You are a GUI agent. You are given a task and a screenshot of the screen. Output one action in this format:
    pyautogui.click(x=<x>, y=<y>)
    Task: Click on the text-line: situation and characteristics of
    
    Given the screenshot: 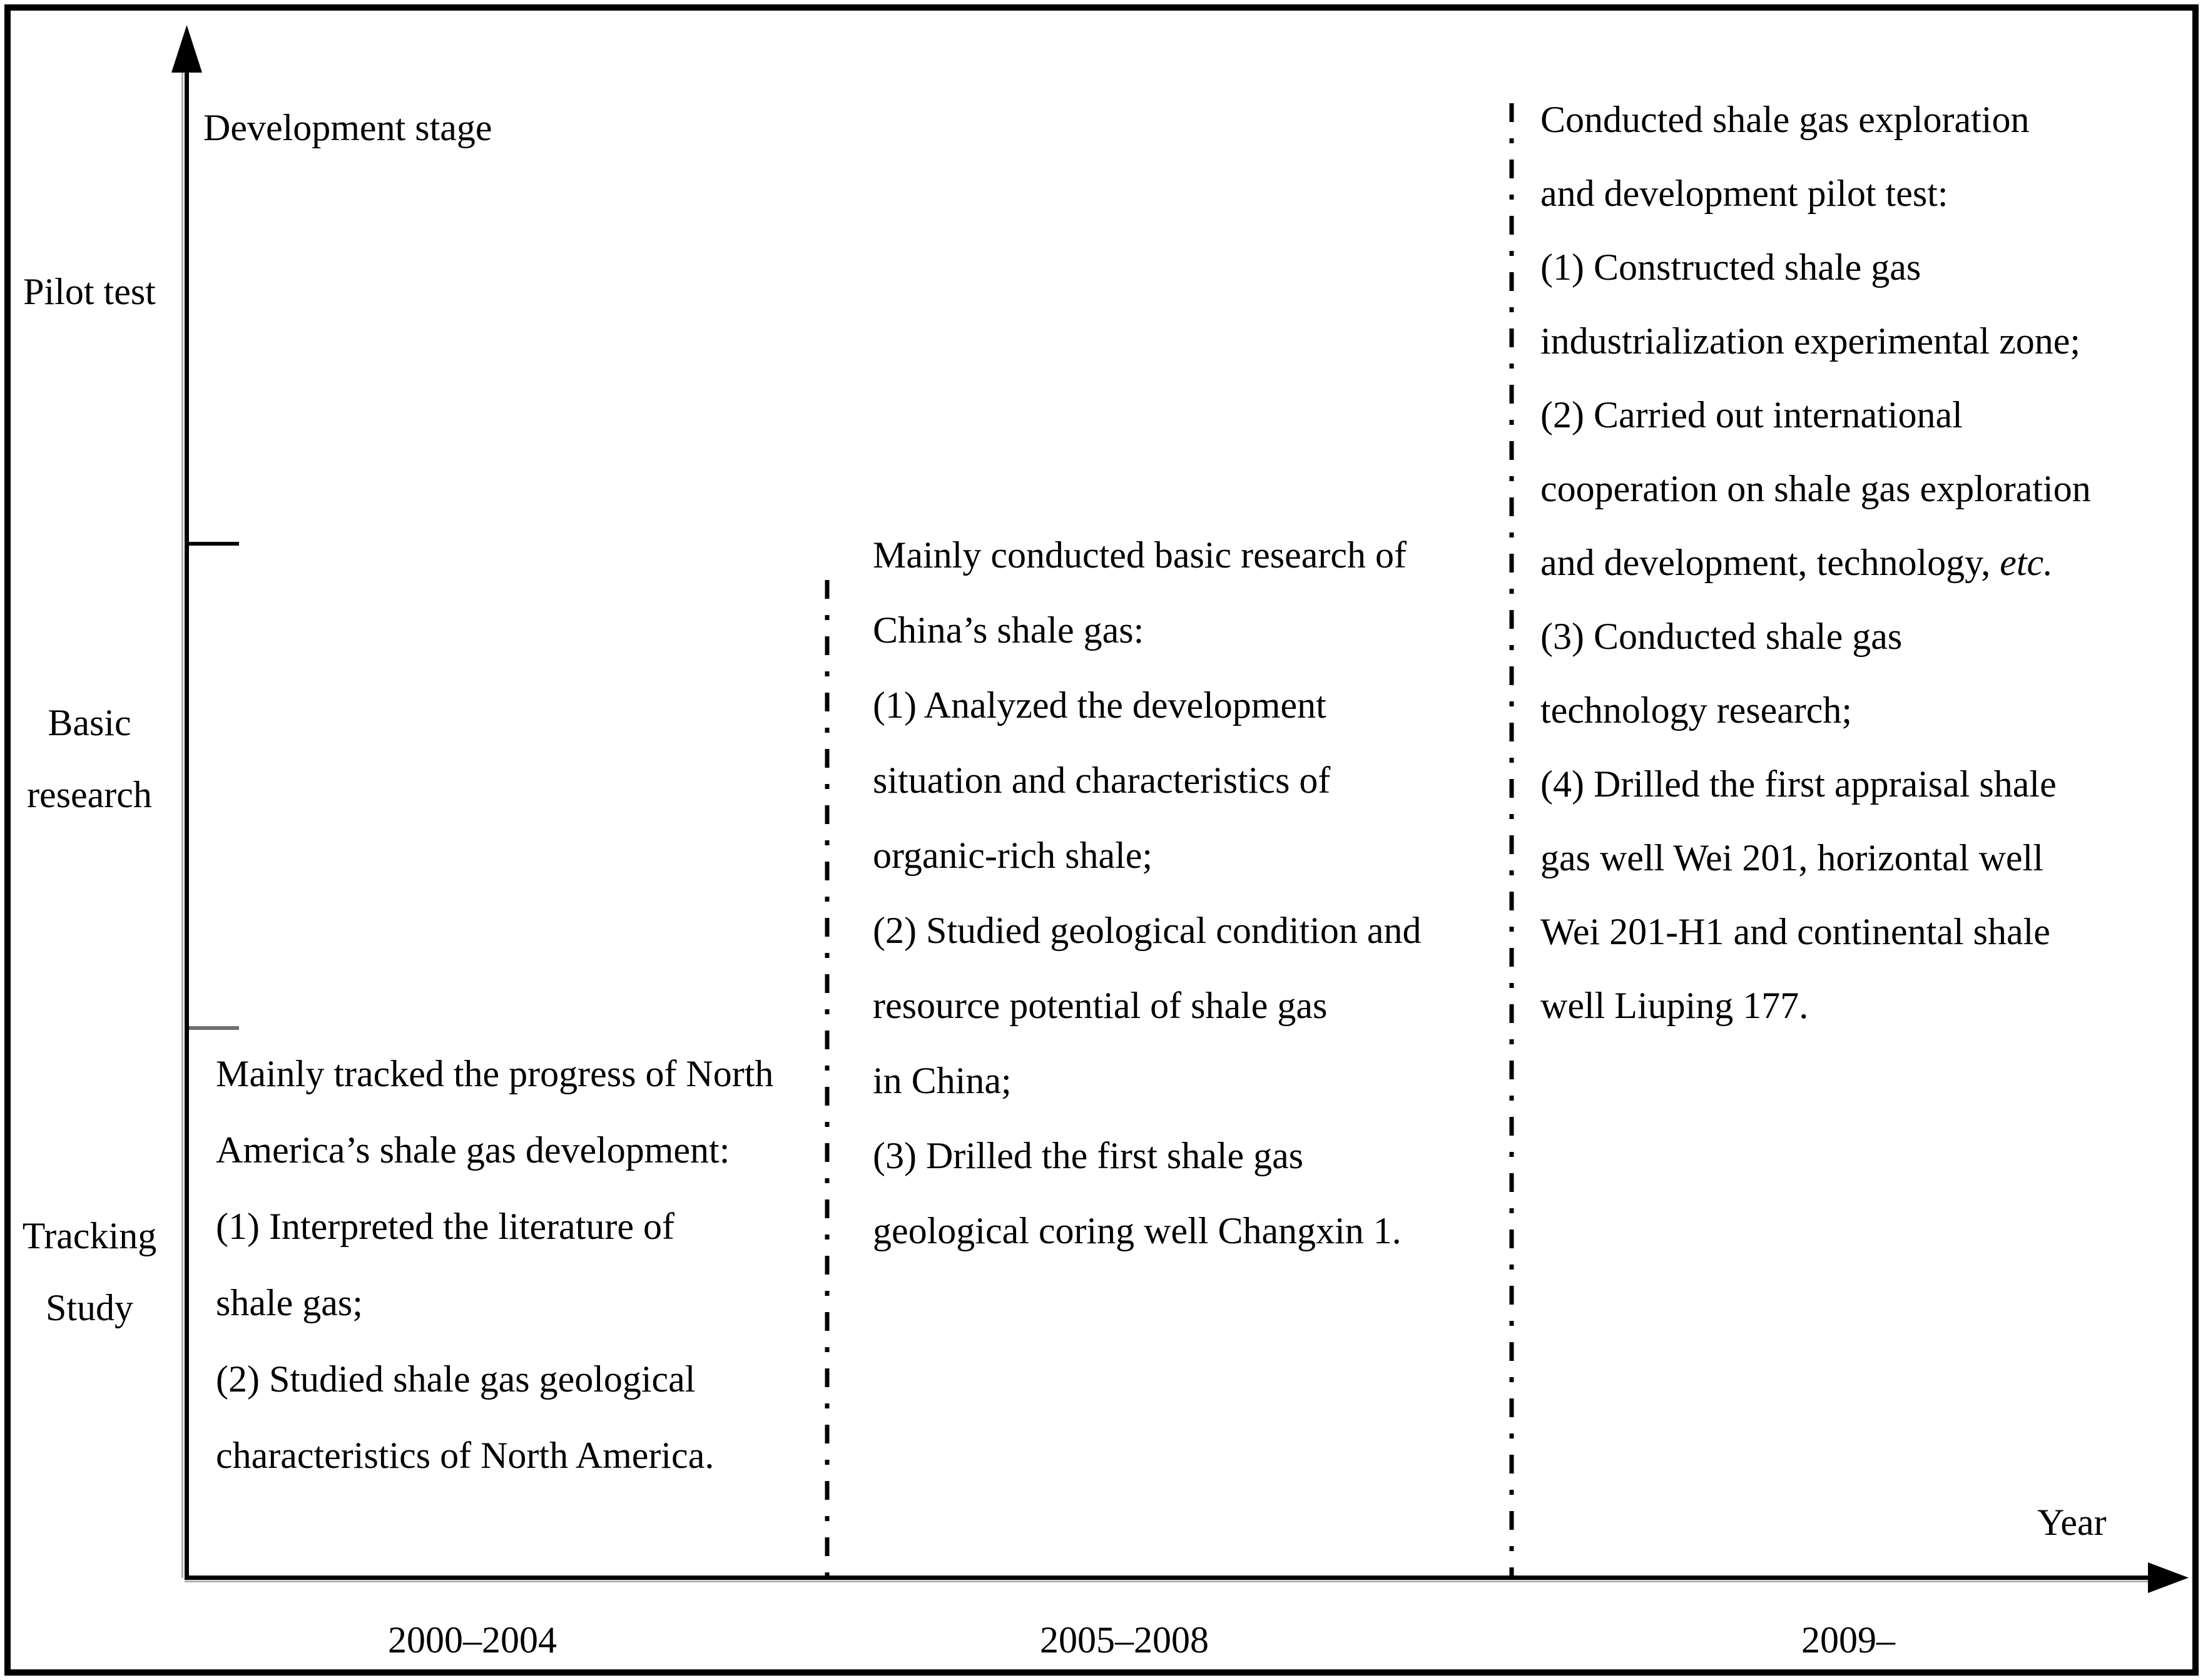 What is the action you would take?
    pyautogui.click(x=1102, y=780)
    